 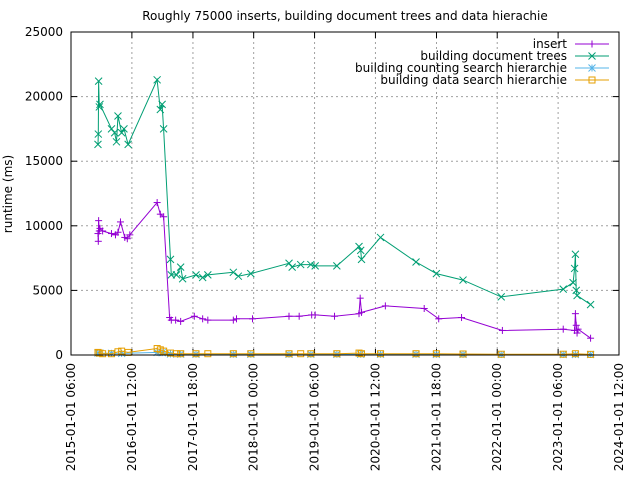 What do you see at coordinates (71, 417) in the screenshot?
I see `x-tick-label: 2015-01-01 06:00` at bounding box center [71, 417].